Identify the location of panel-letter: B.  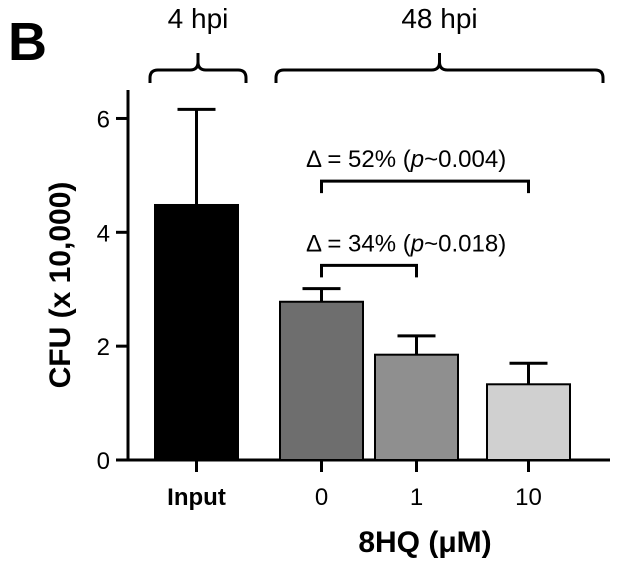
(27, 42).